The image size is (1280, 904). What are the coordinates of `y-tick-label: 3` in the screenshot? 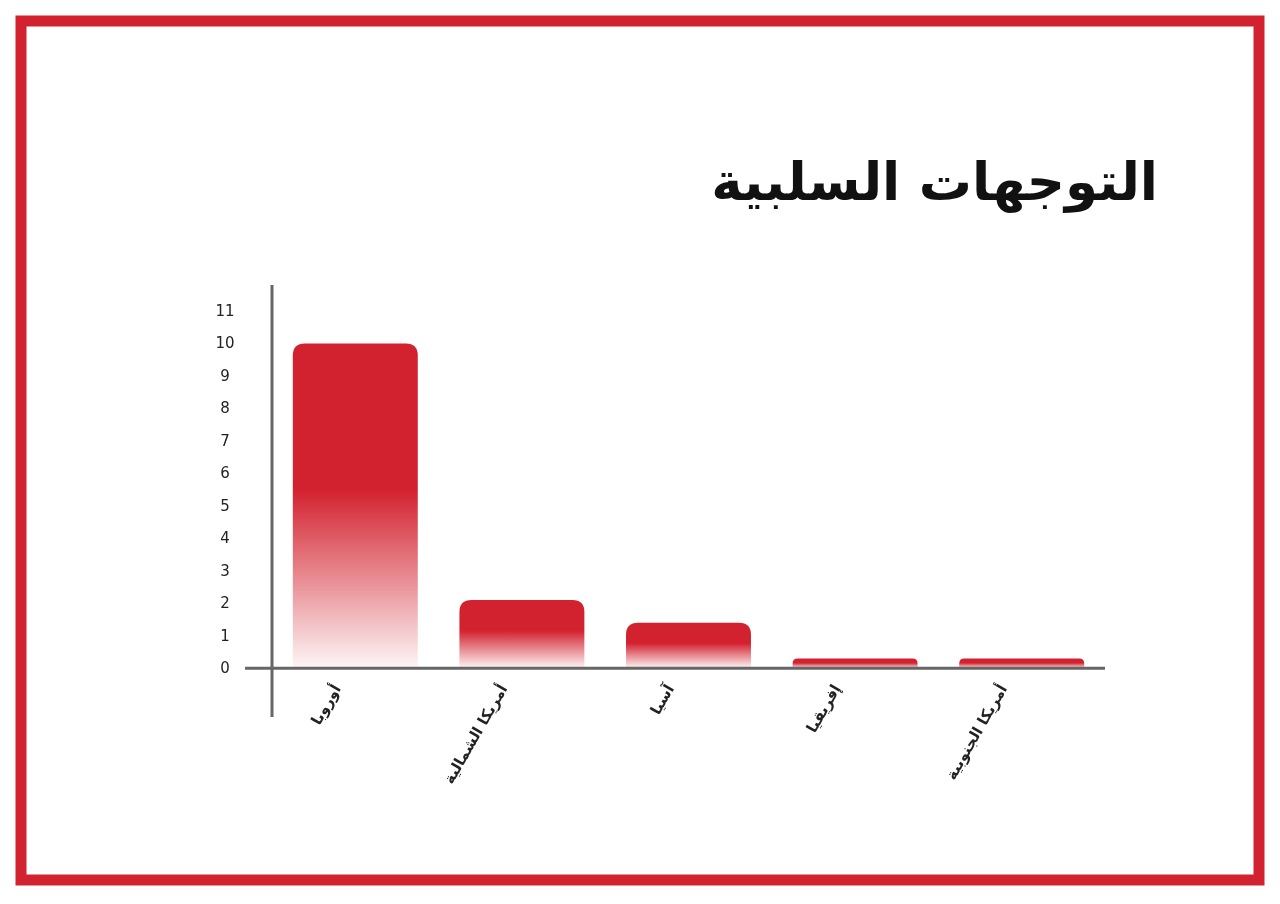 It's located at (225, 570).